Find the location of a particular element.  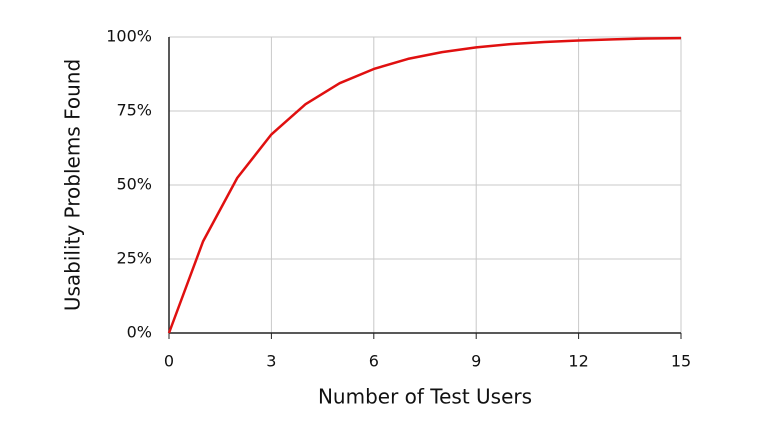

x-tick-label: 3 is located at coordinates (271, 361).